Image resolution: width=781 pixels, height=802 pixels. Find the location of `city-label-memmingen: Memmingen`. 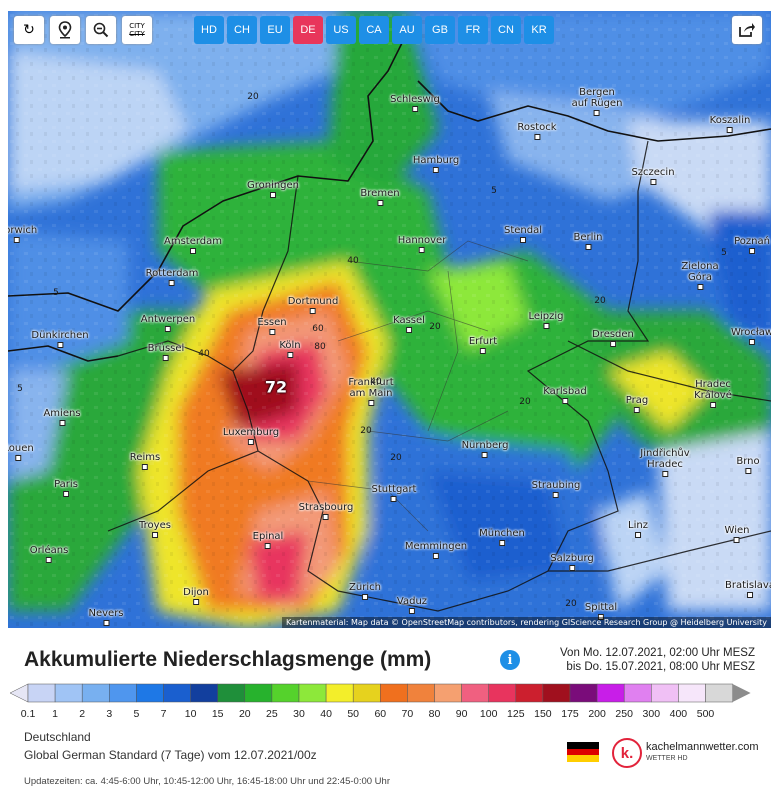

city-label-memmingen: Memmingen is located at coordinates (436, 550).